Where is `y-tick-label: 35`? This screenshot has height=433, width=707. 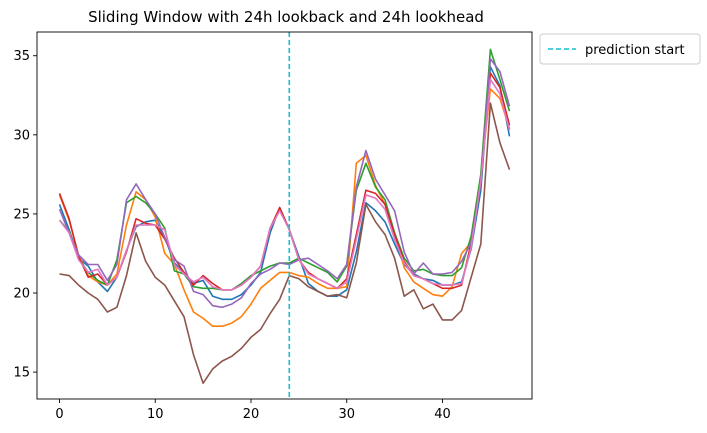 y-tick-label: 35 is located at coordinates (21, 56).